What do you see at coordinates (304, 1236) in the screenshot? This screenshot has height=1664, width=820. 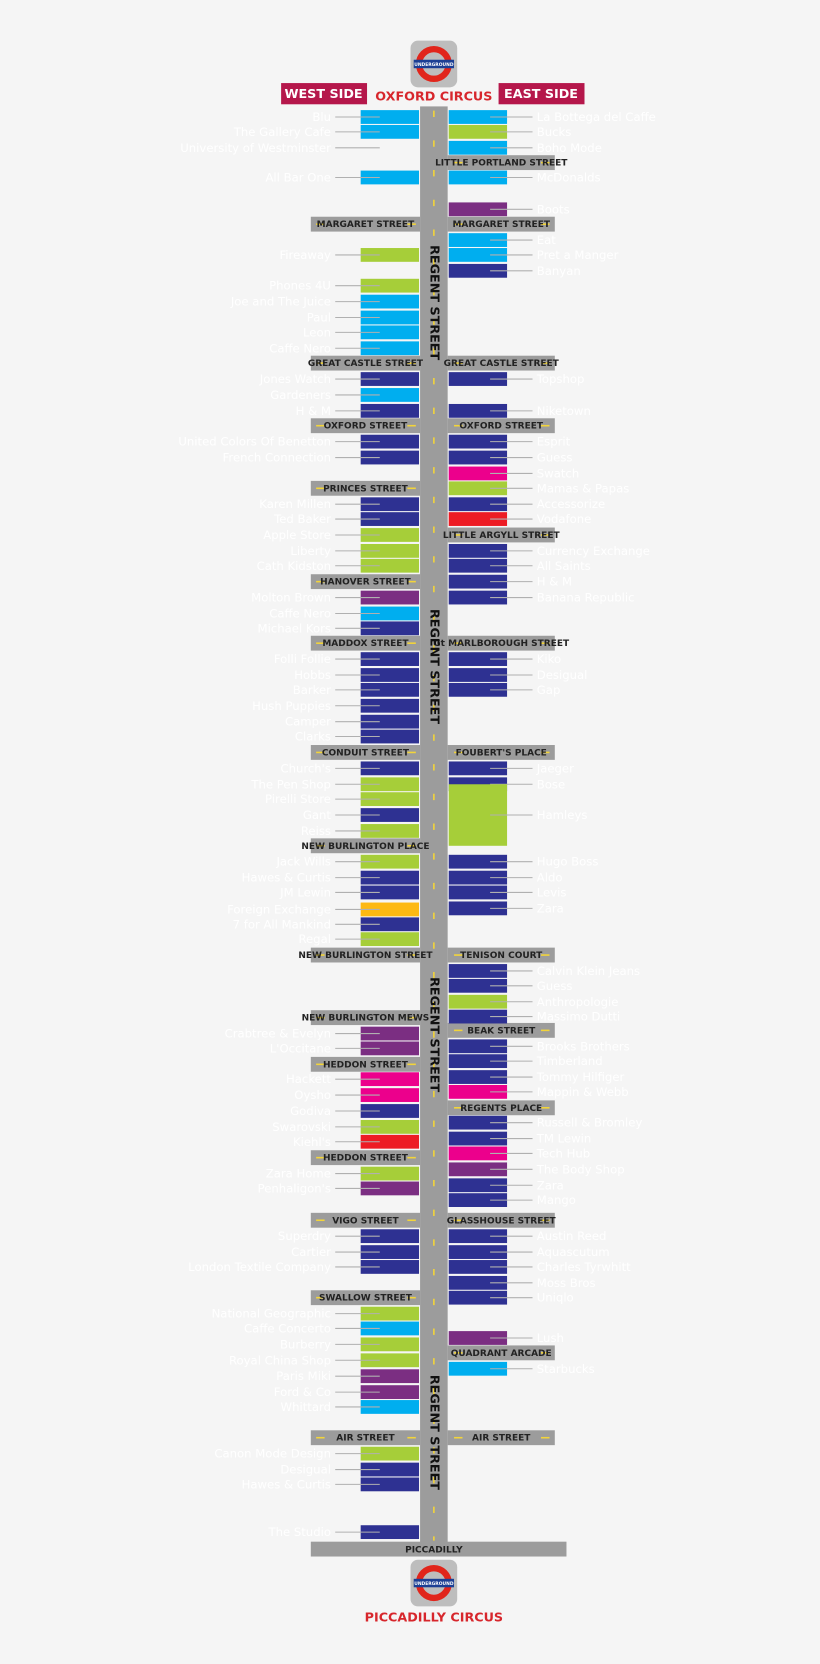 I see `shop-name: Superdry` at bounding box center [304, 1236].